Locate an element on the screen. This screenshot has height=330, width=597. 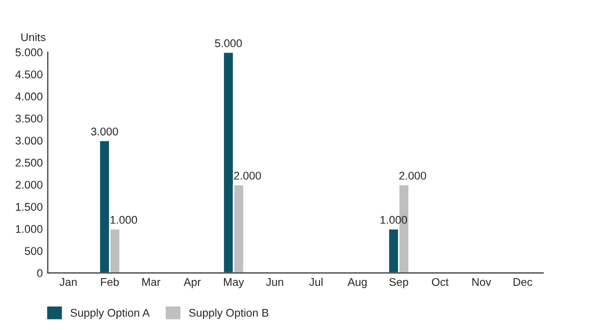
y-tick-label: 3.000 is located at coordinates (29, 140).